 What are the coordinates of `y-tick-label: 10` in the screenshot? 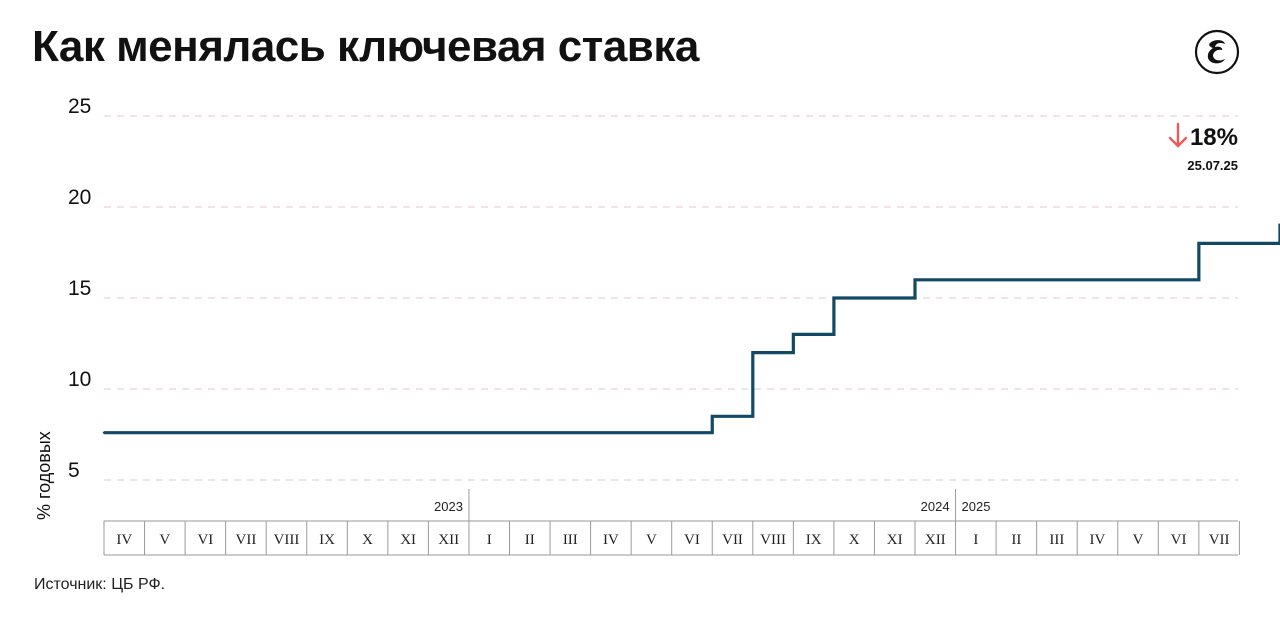 It's located at (79, 379).